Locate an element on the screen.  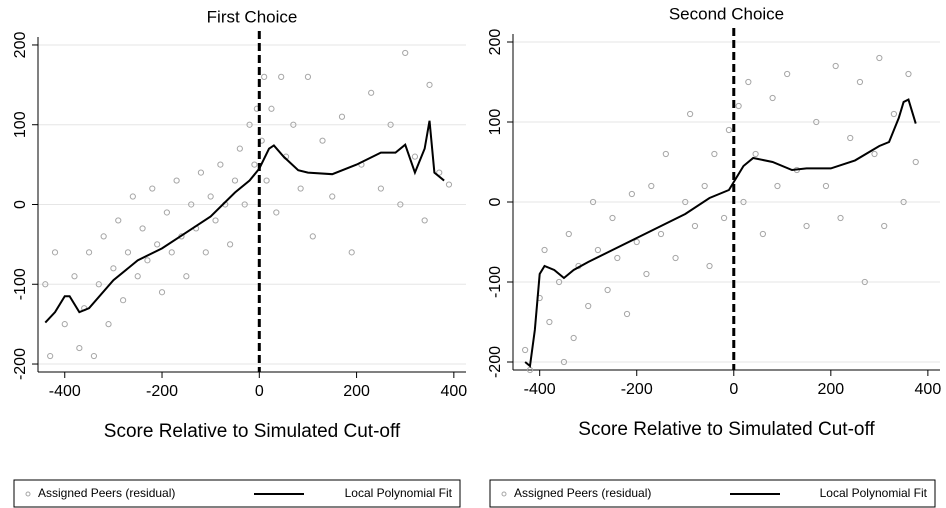
y-tick-label: -100 is located at coordinates (495, 282).